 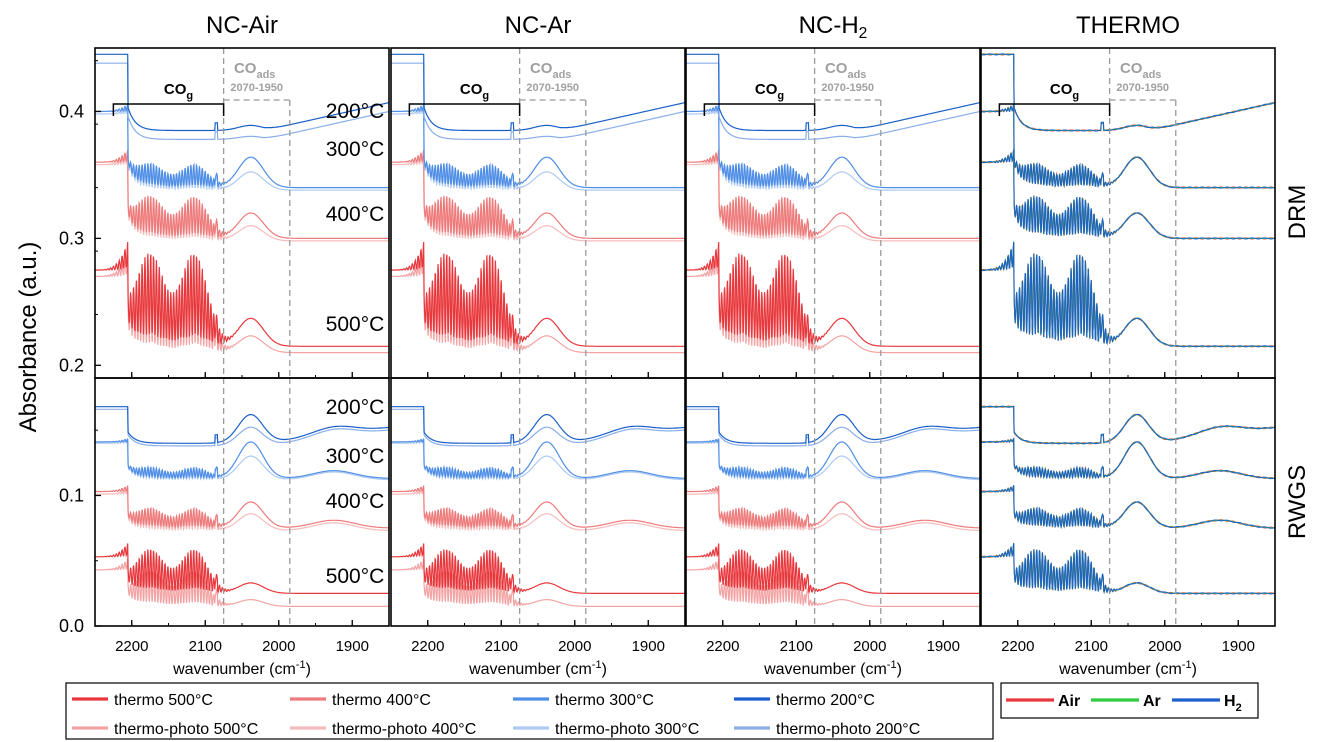 I want to click on legend-label: thermo 400°C, so click(x=381, y=700).